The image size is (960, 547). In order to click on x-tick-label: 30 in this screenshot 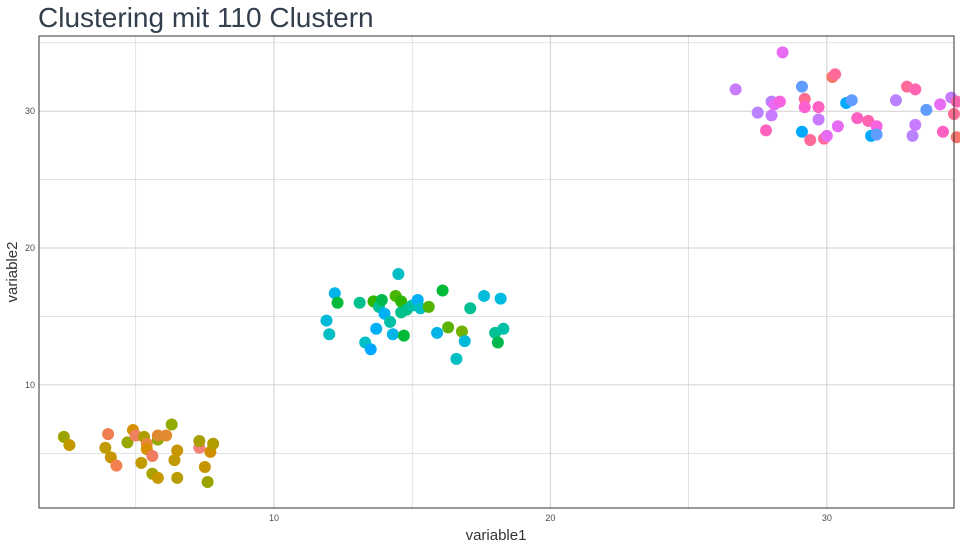, I will do `click(827, 518)`.